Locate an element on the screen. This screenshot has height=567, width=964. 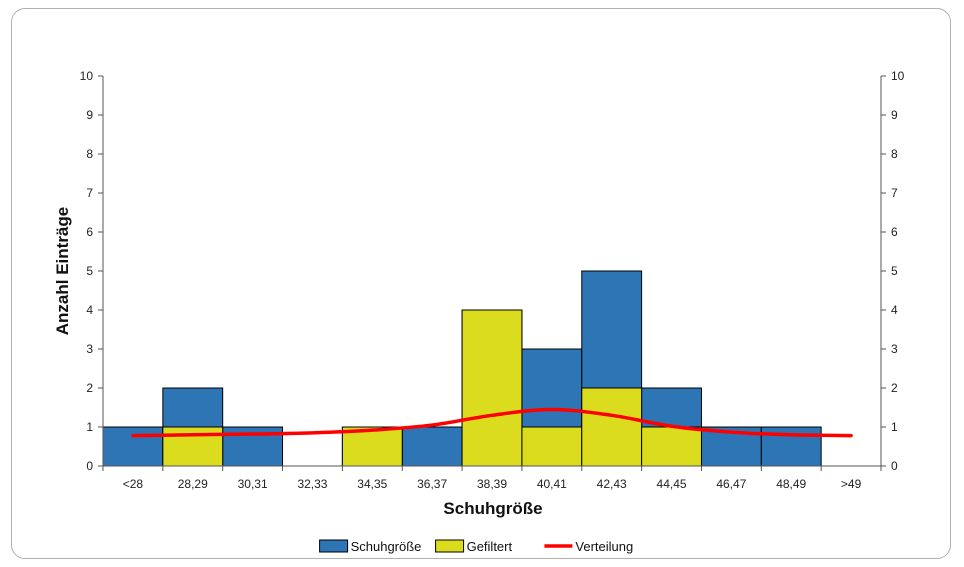
y-tick-label-left: 7 is located at coordinates (89, 193).